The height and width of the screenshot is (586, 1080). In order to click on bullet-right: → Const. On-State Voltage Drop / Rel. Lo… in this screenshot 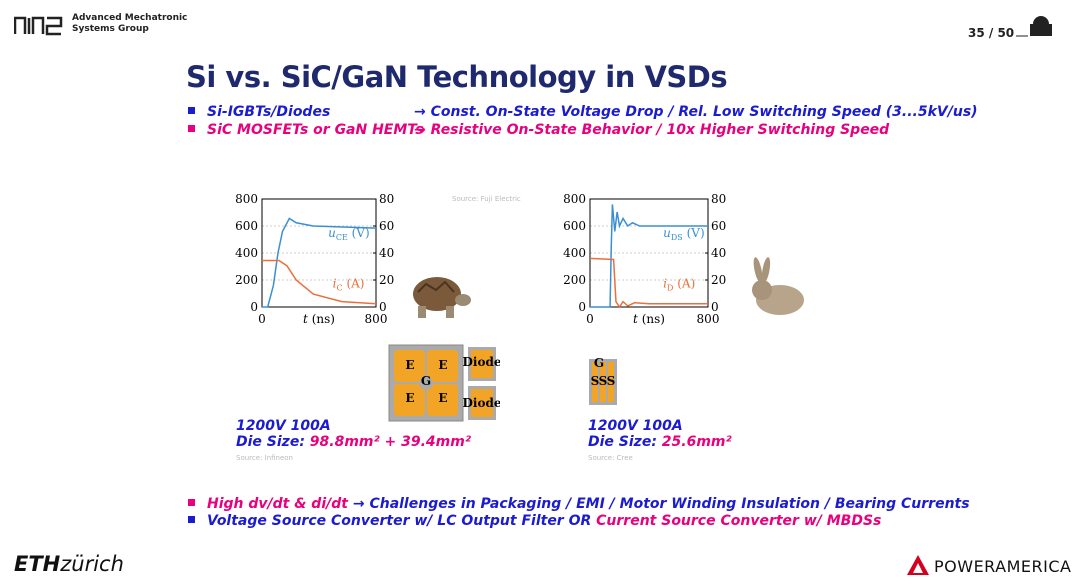, I will do `click(696, 112)`.